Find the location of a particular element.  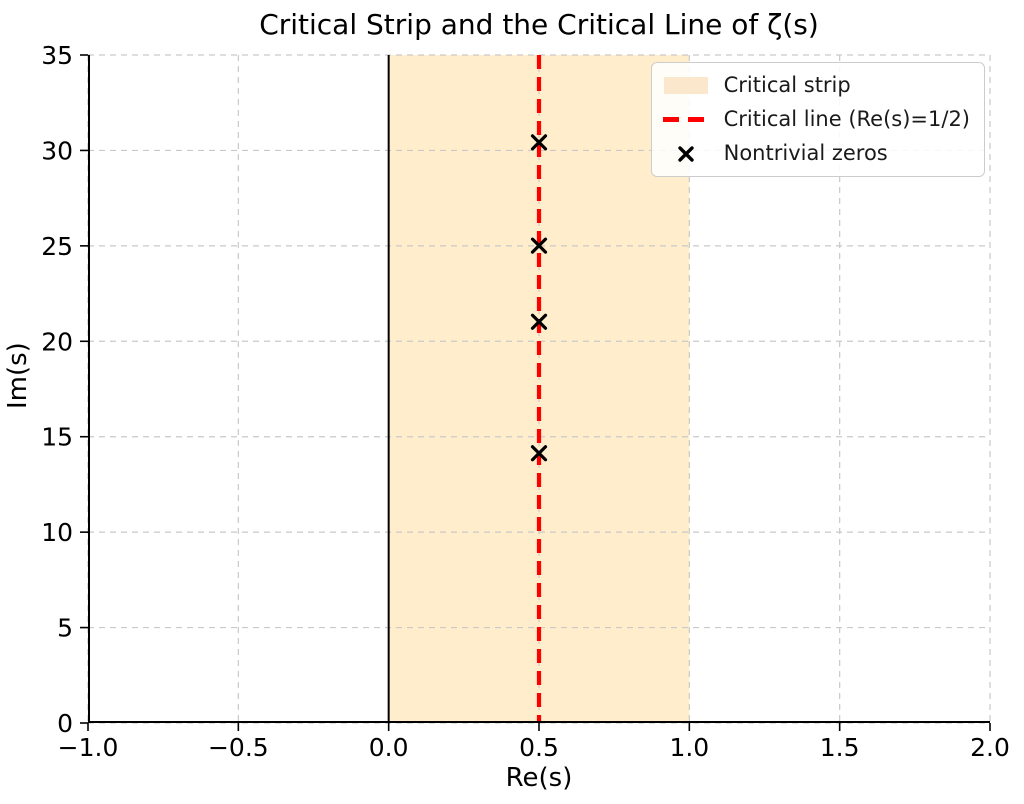

y-tick-label: 25 is located at coordinates (57, 246).